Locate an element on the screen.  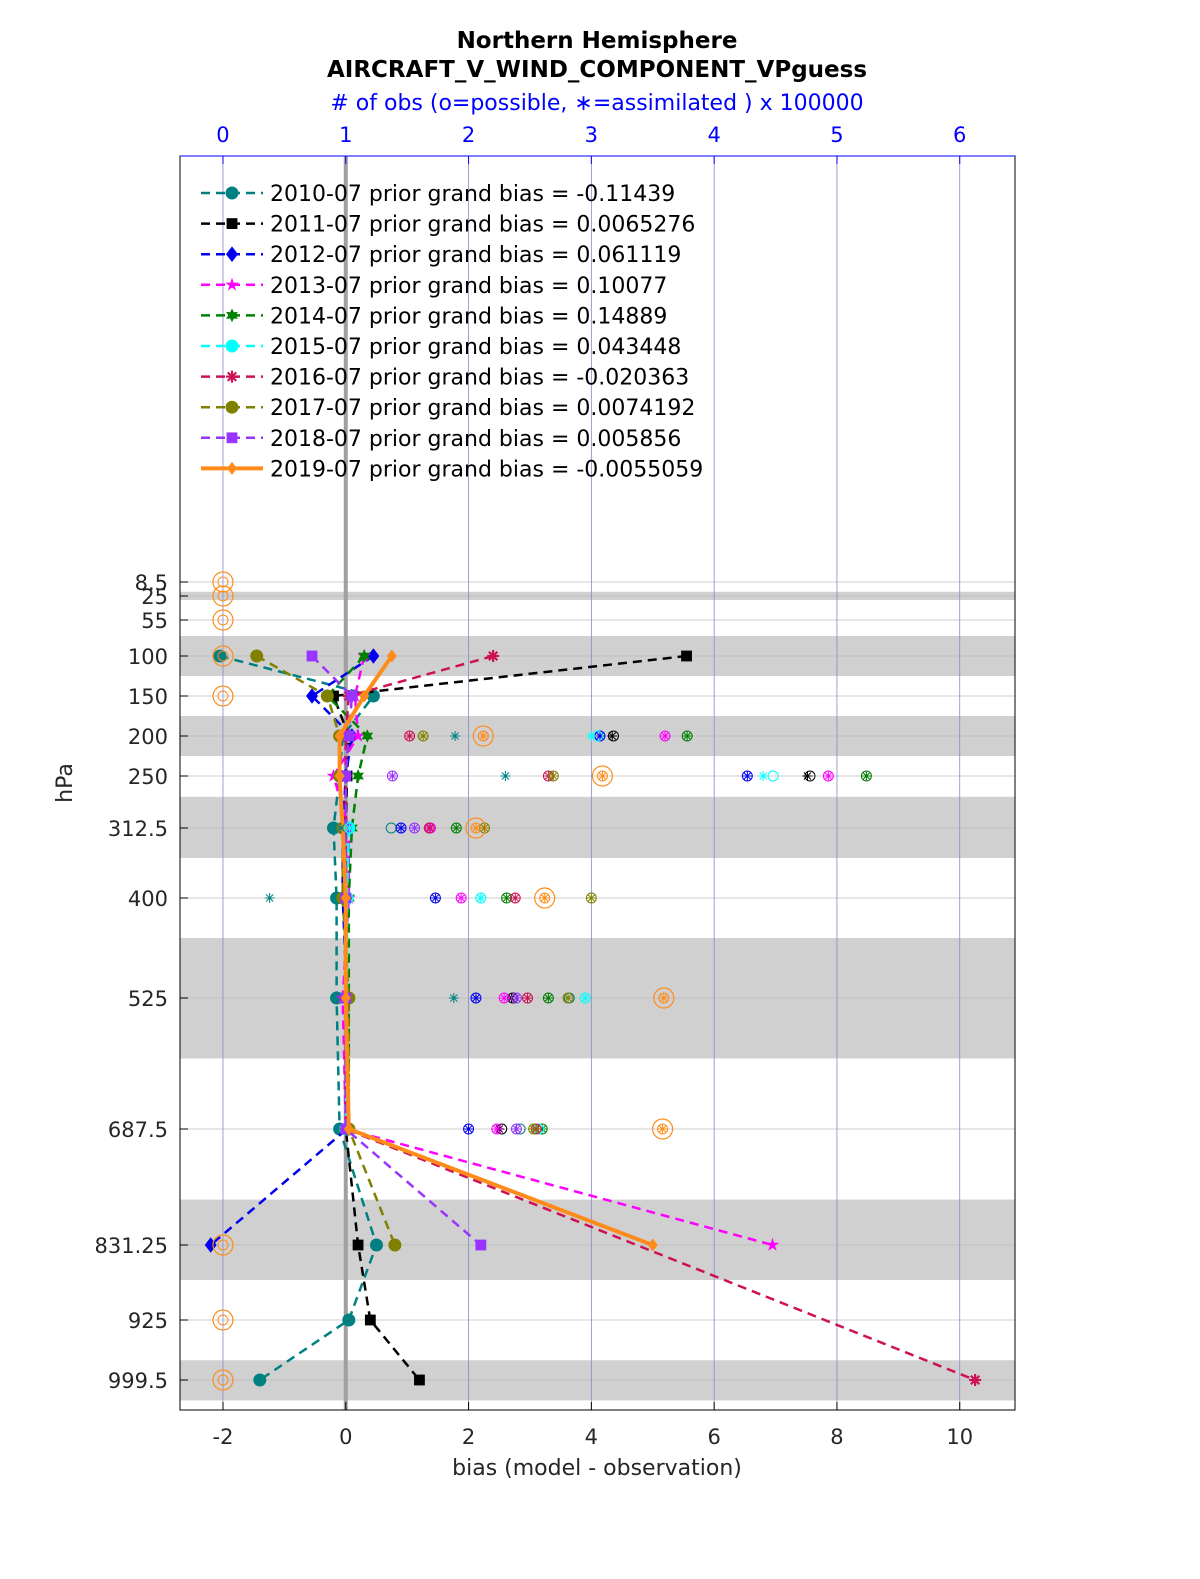
legend-entry: 2017-07 prior grand bias = 0.0074192 is located at coordinates (448, 408).